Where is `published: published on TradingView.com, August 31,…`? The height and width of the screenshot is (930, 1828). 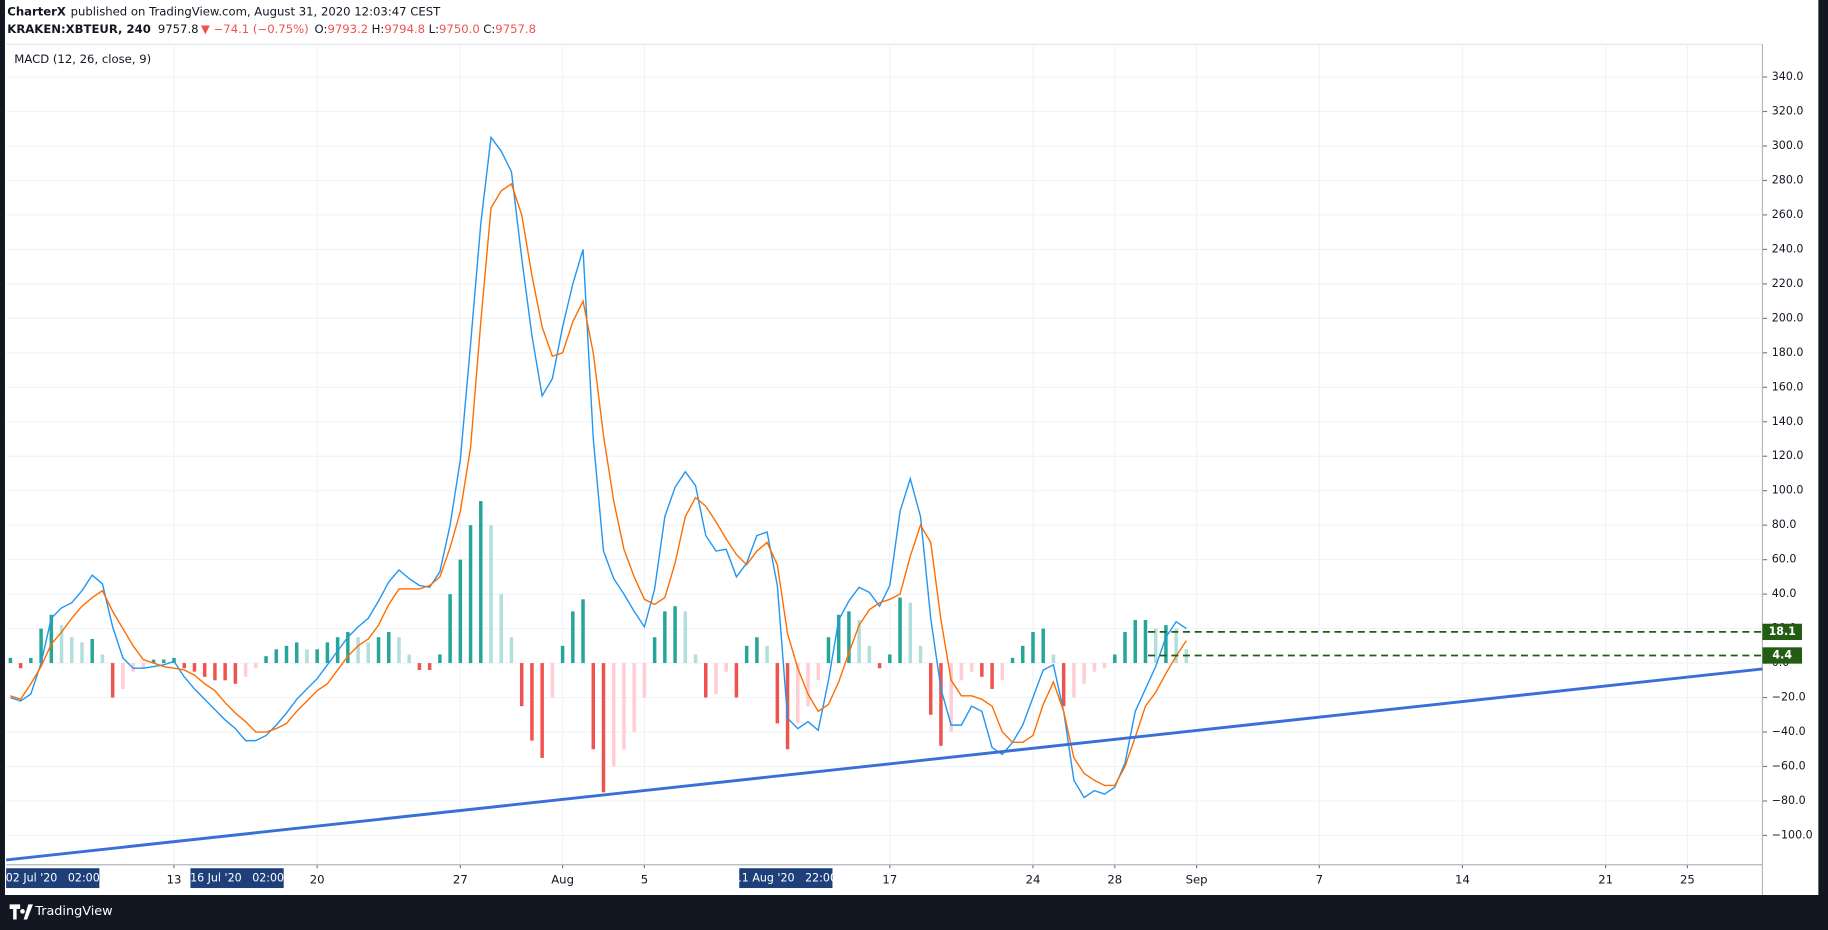 published: published on TradingView.com, August 31,… is located at coordinates (256, 11).